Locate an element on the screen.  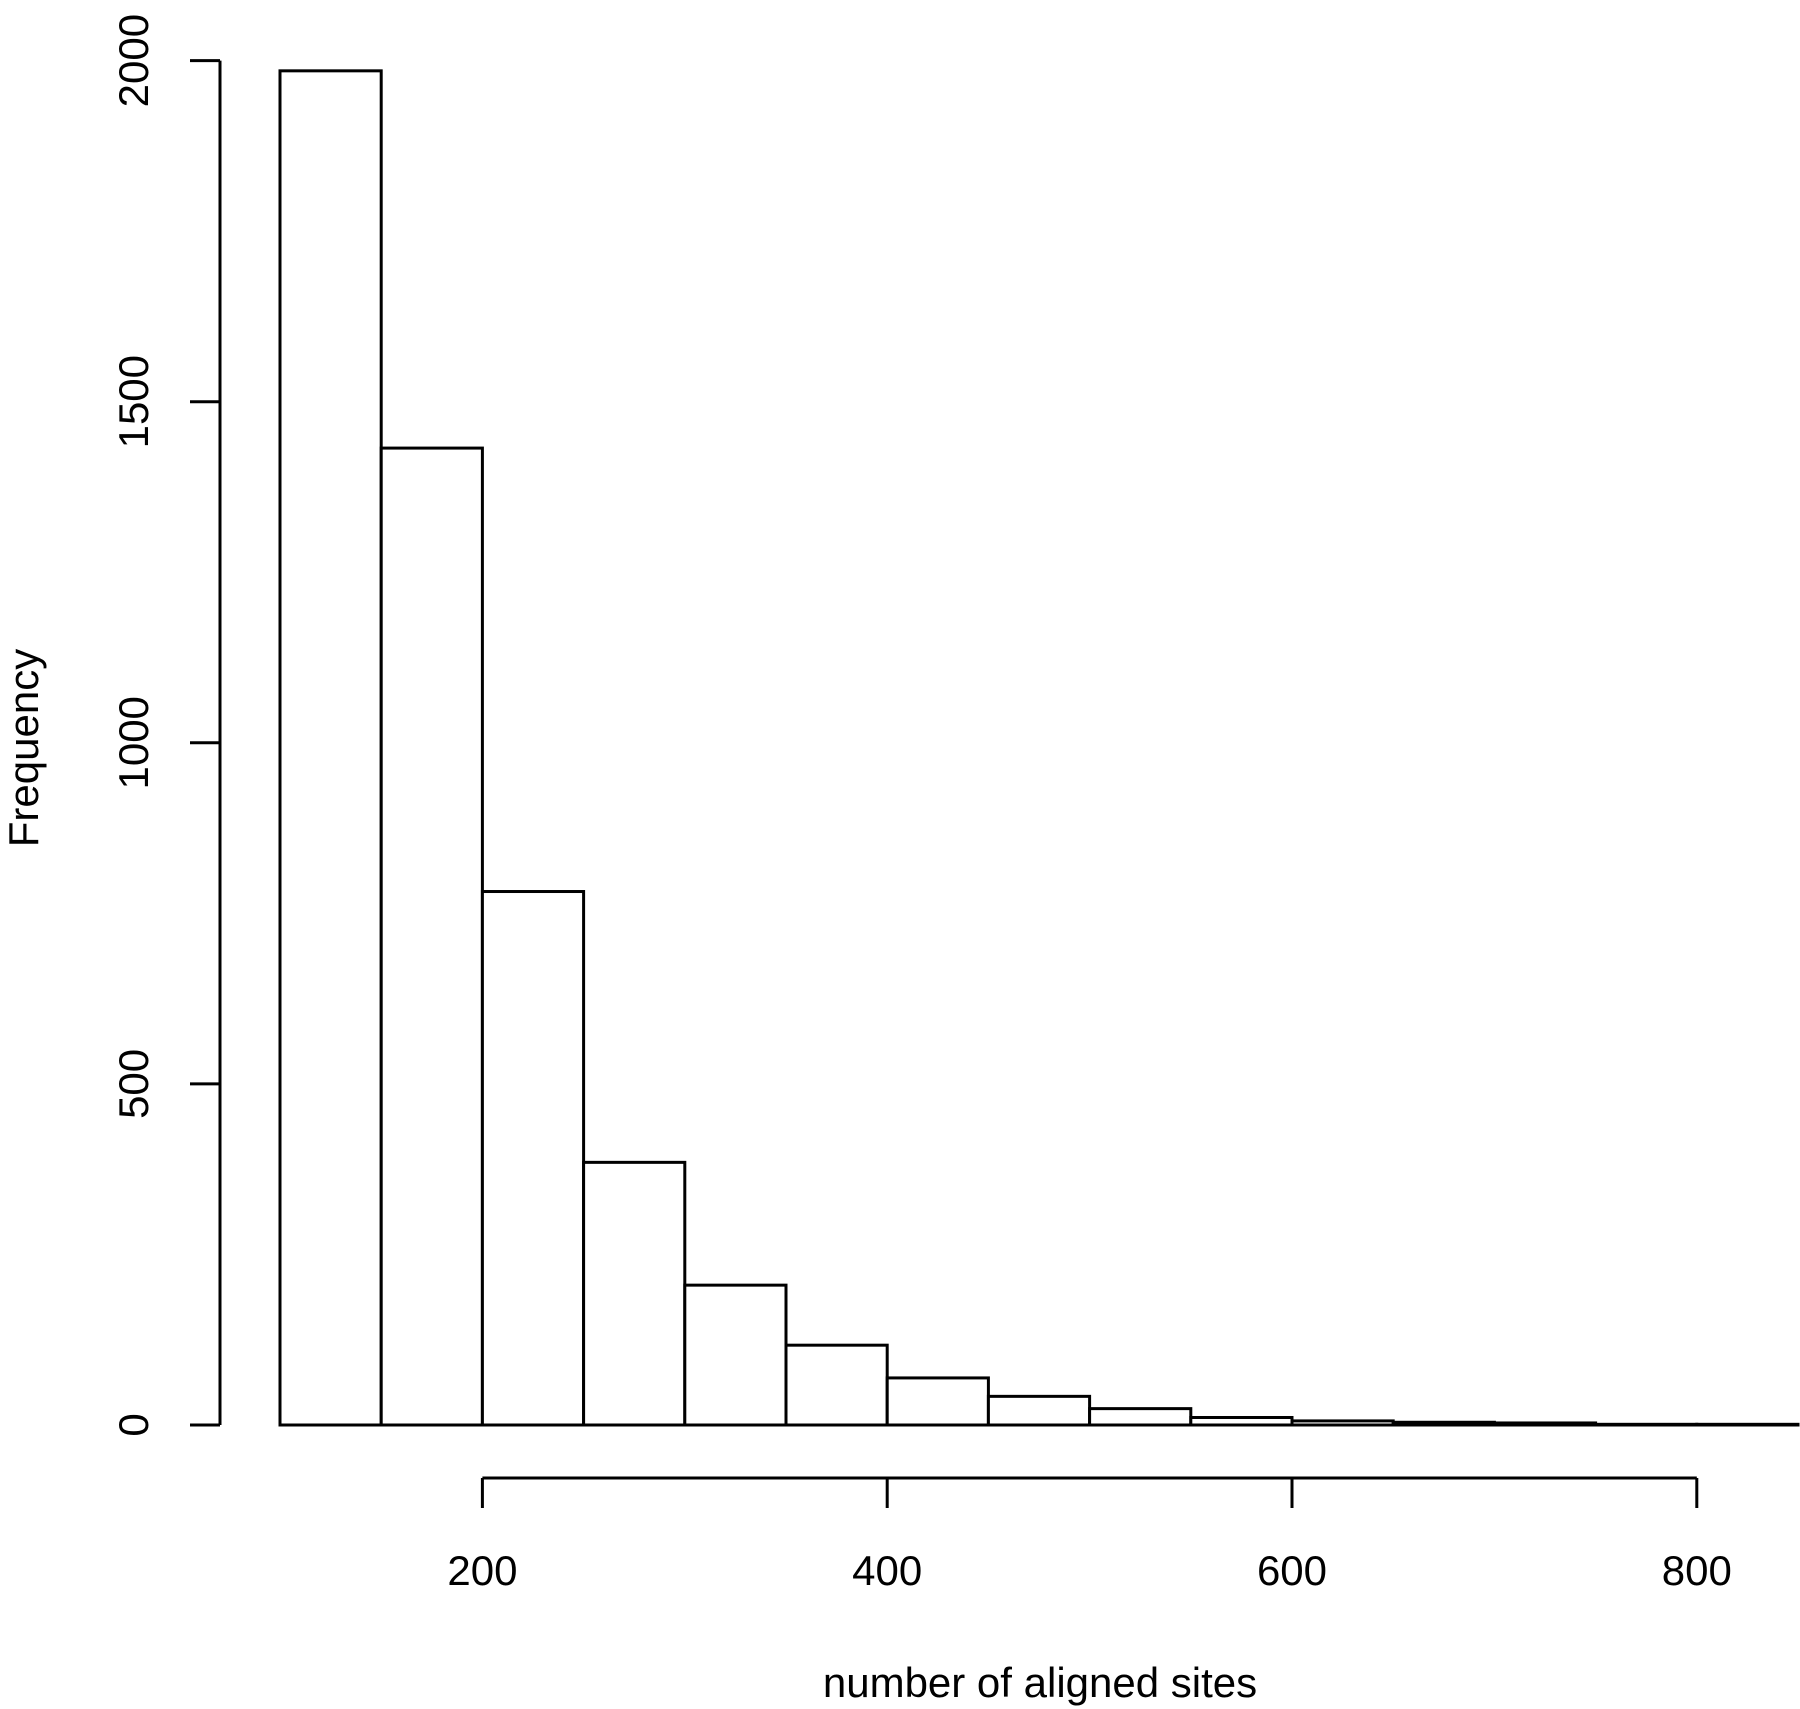
y-axis-title: Frequency is located at coordinates (23, 748).